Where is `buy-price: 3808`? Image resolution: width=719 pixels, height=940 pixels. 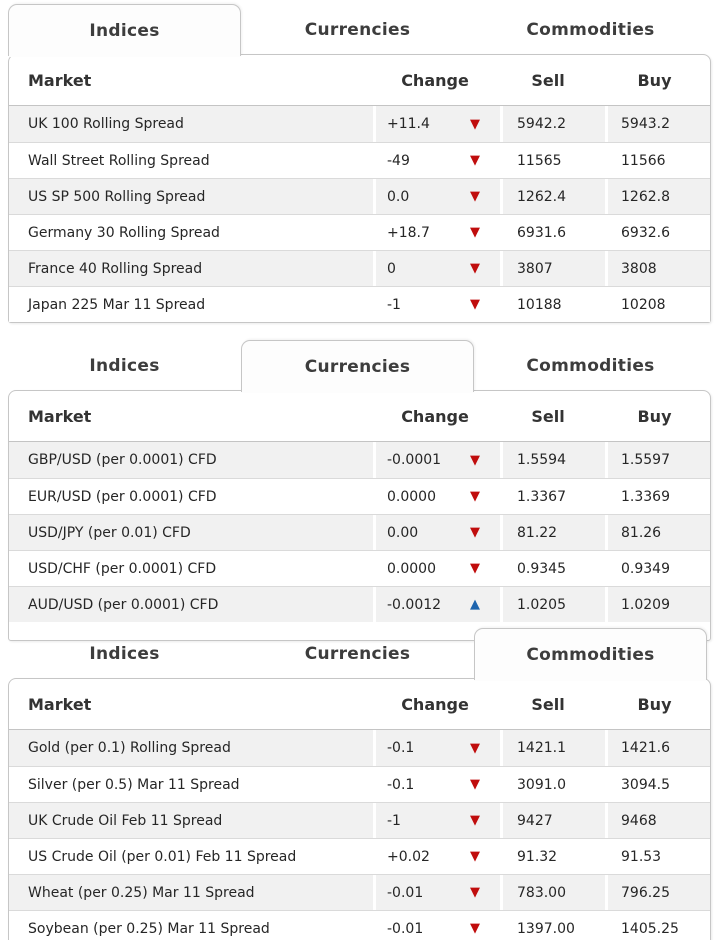
buy-price: 3808 is located at coordinates (659, 268).